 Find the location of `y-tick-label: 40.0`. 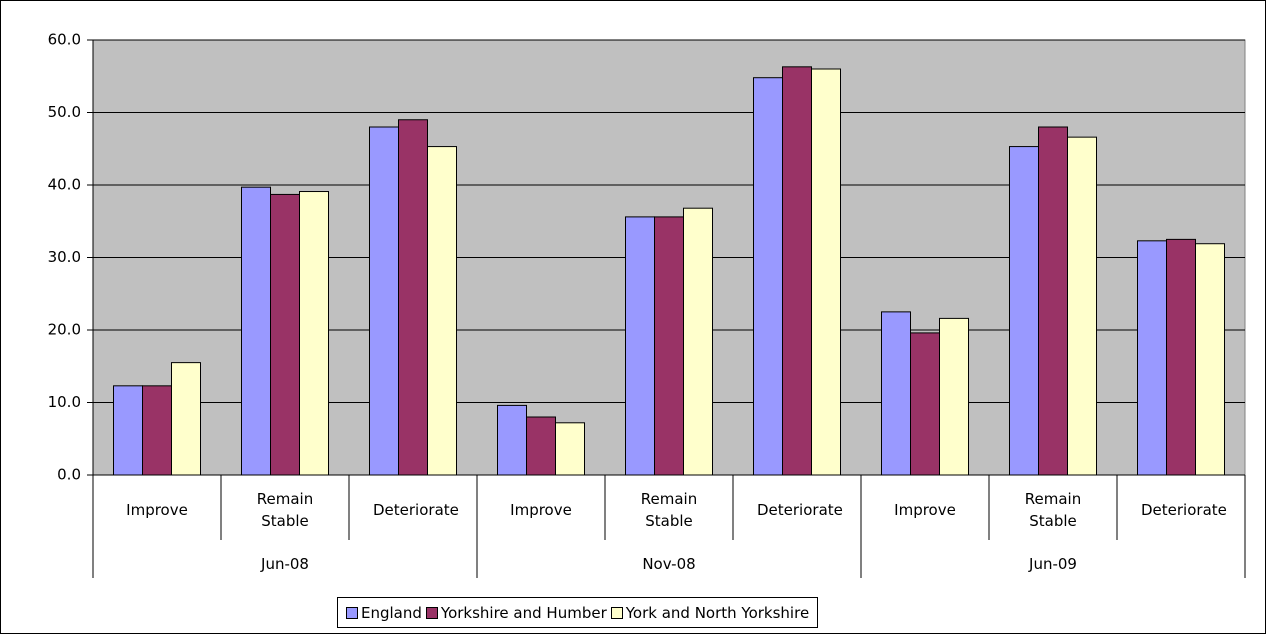

y-tick-label: 40.0 is located at coordinates (64, 185).